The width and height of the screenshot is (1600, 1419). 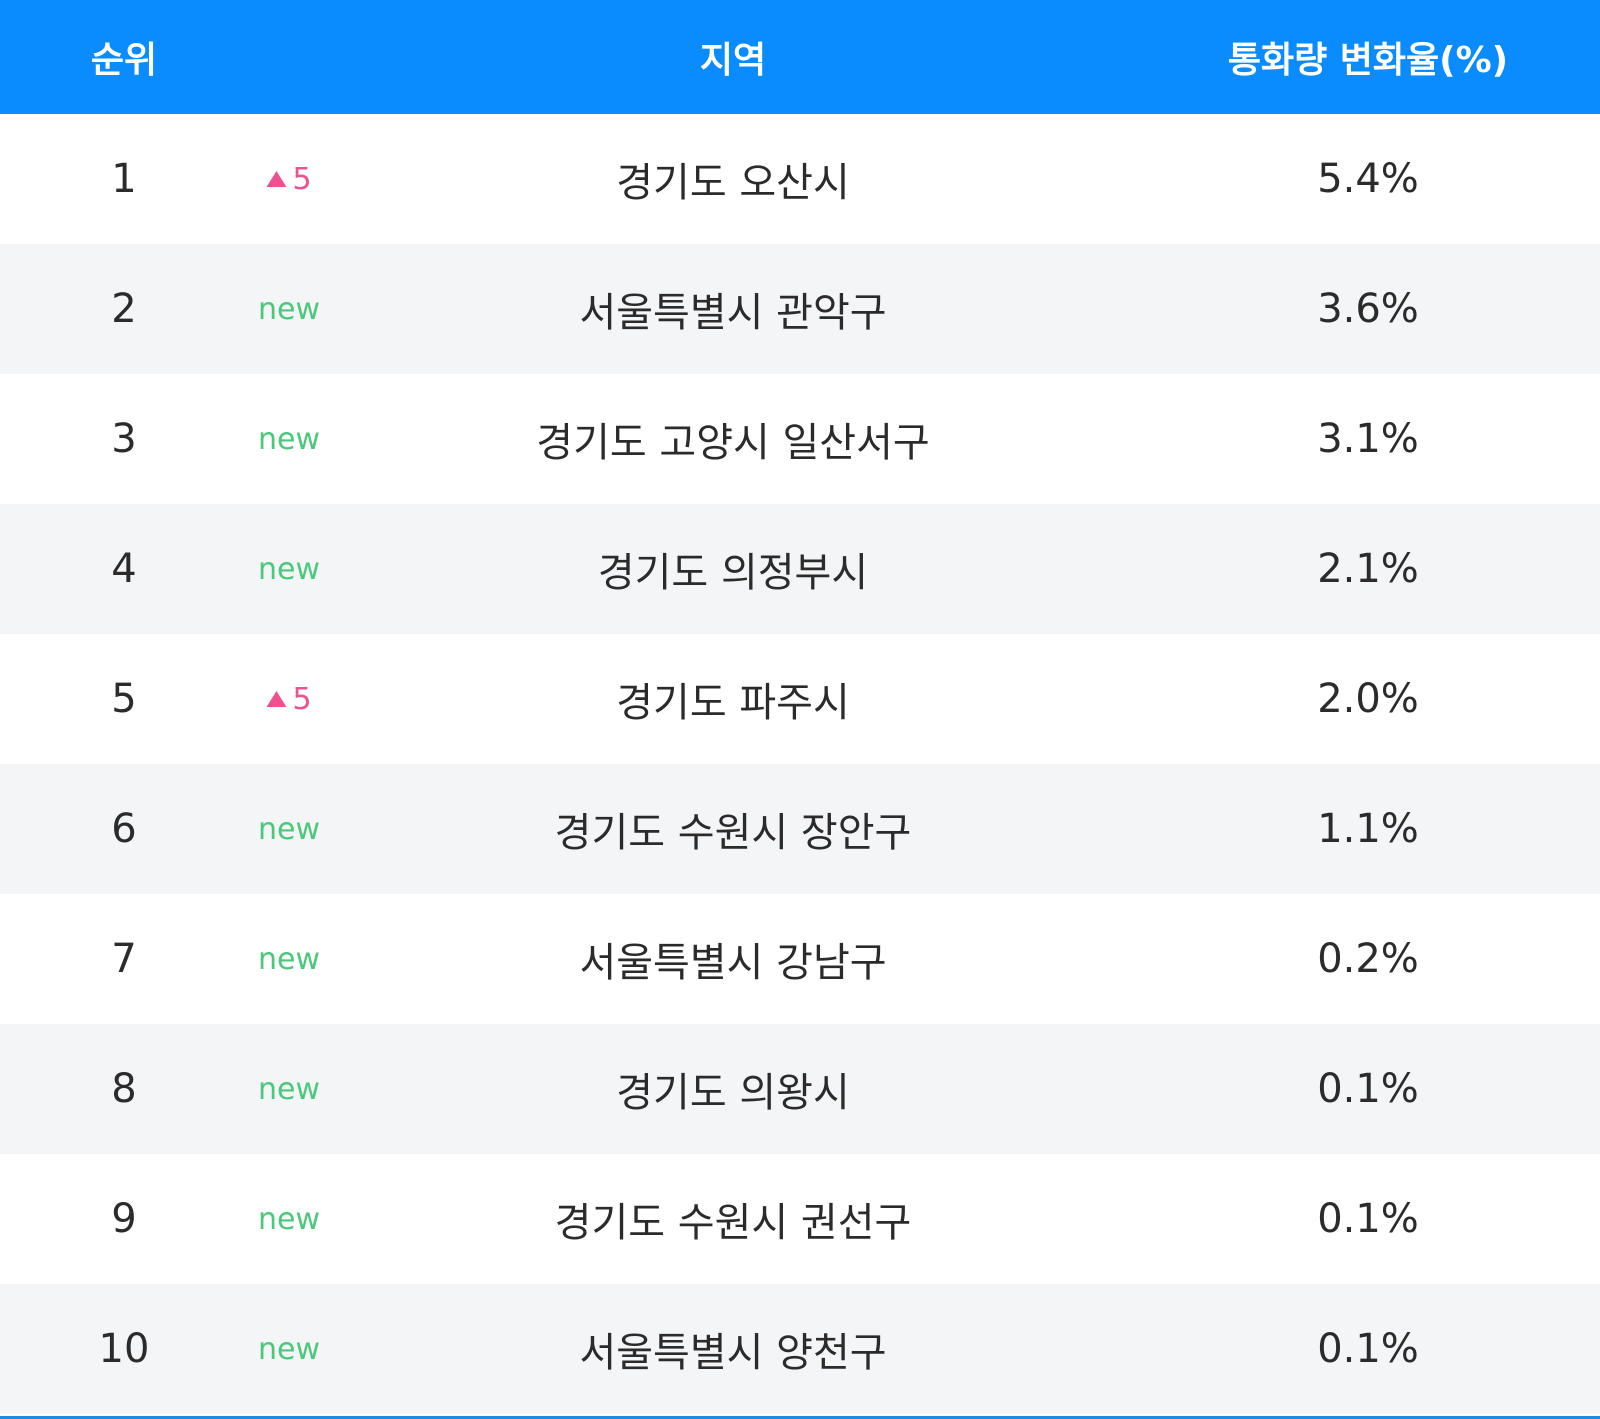 I want to click on rate: 2.0%, so click(x=1368, y=699).